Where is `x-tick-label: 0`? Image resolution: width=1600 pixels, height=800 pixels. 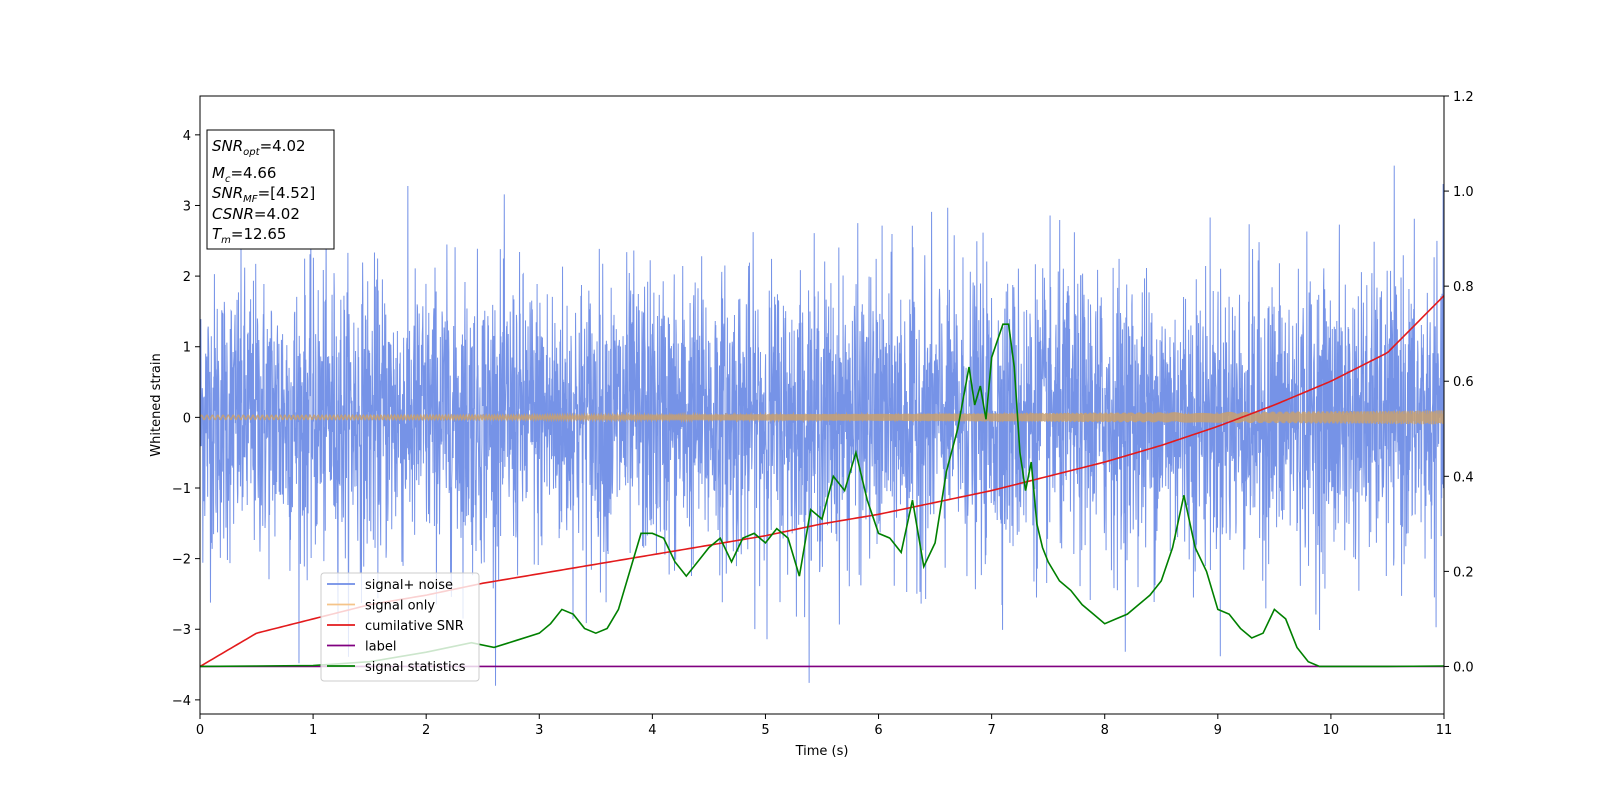
x-tick-label: 0 is located at coordinates (200, 730).